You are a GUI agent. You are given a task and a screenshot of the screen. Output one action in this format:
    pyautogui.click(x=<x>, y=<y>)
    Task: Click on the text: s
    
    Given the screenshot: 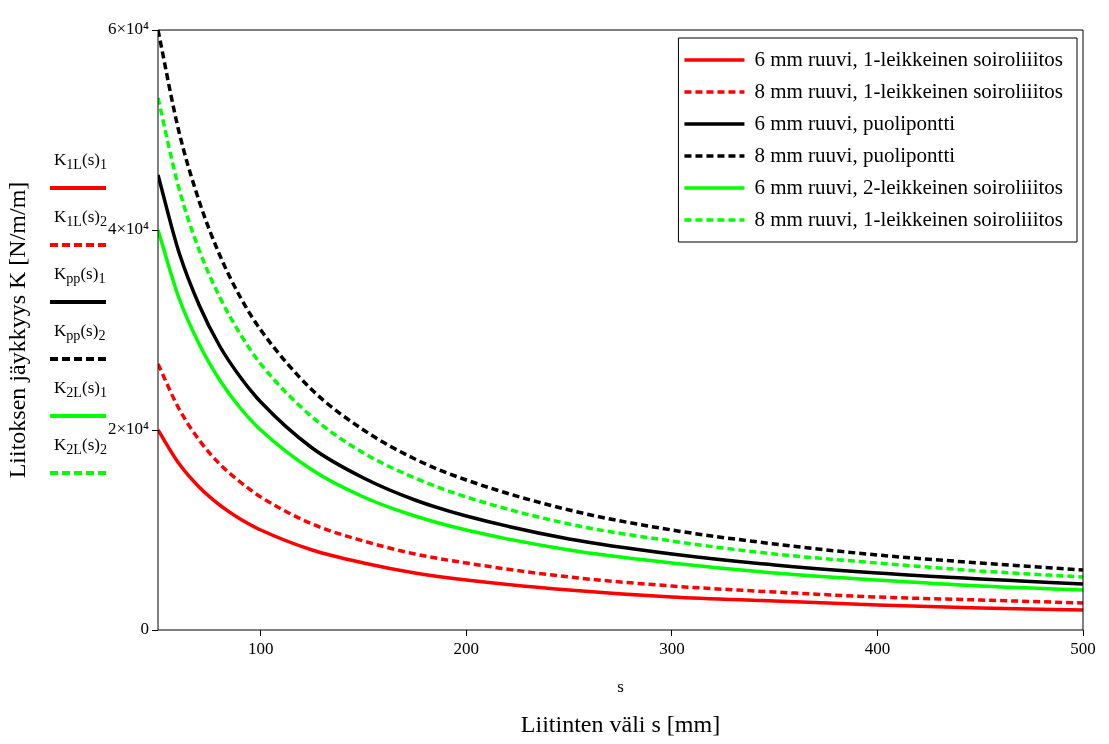 What is the action you would take?
    pyautogui.click(x=620, y=687)
    